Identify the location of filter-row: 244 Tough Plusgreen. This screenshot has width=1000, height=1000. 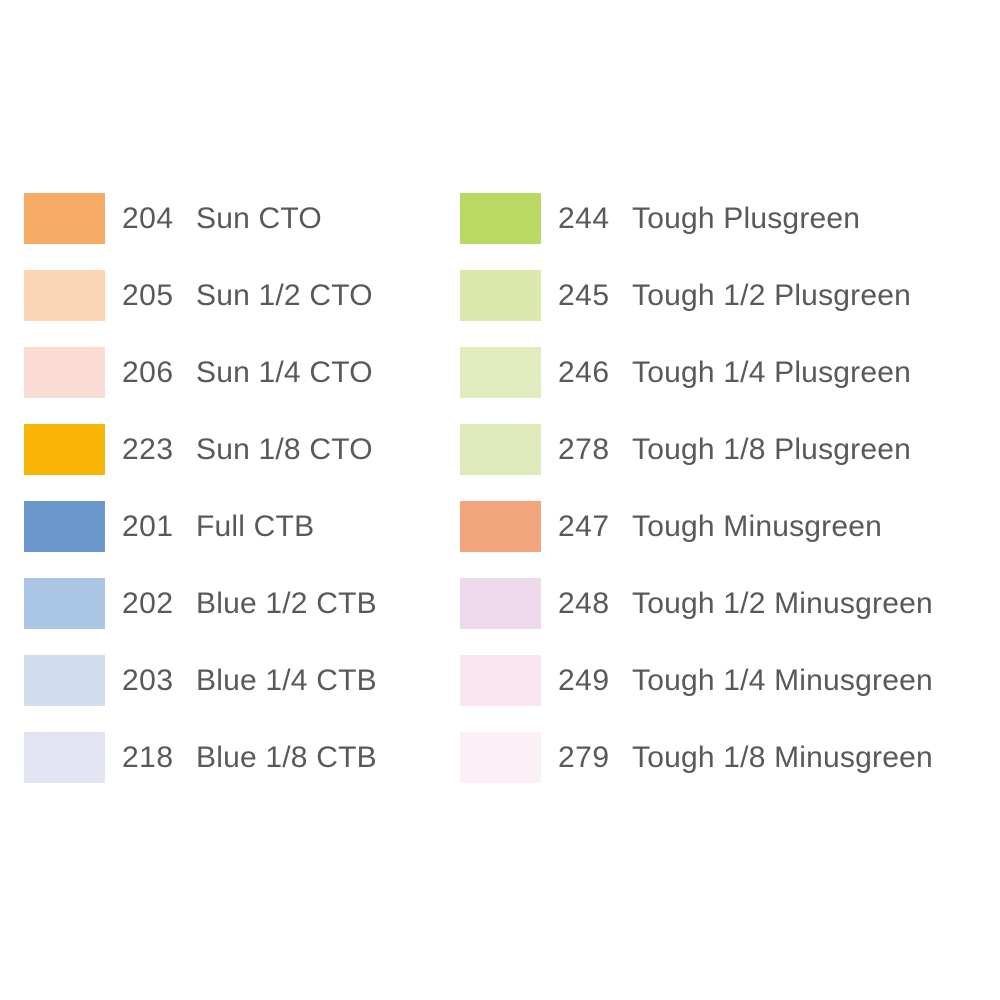
(696, 218).